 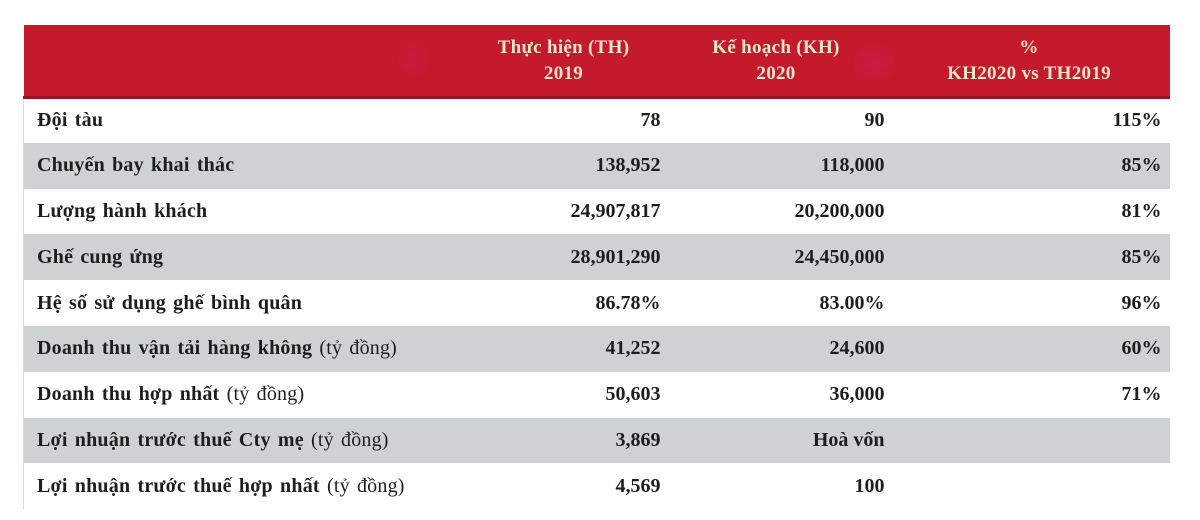 I want to click on percent-value-cell: 81%, so click(x=1141, y=210).